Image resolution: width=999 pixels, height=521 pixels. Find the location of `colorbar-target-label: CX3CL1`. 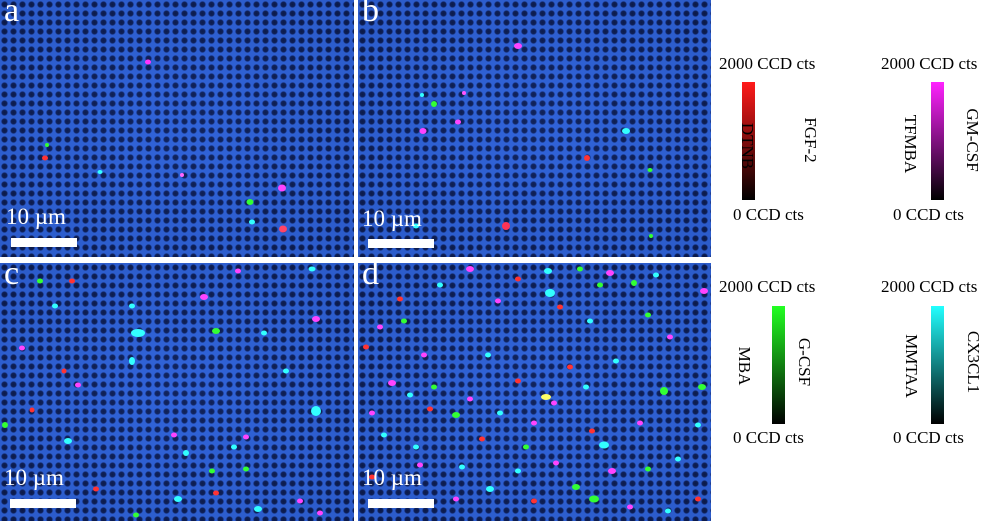

colorbar-target-label: CX3CL1 is located at coordinates (973, 362).